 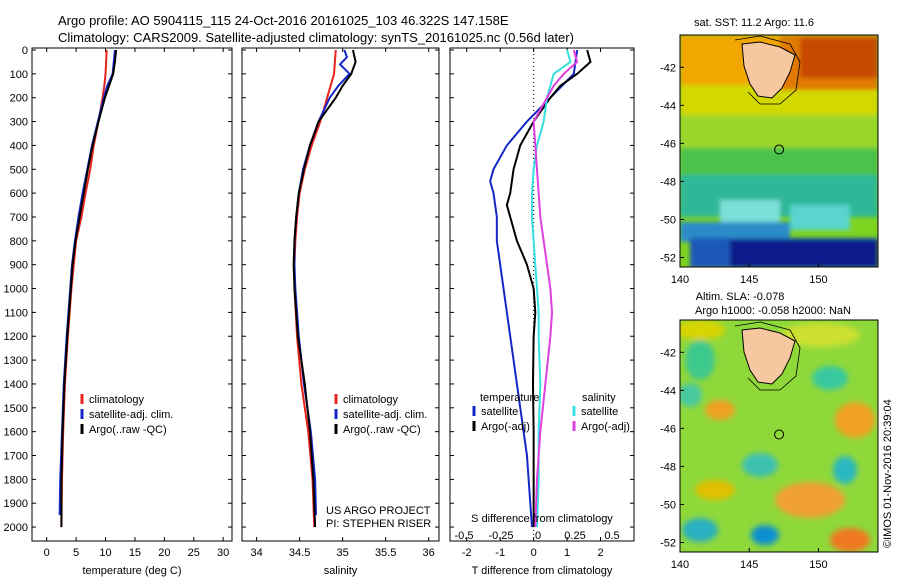 What do you see at coordinates (19, 75) in the screenshot?
I see `depth-tick-label: 100` at bounding box center [19, 75].